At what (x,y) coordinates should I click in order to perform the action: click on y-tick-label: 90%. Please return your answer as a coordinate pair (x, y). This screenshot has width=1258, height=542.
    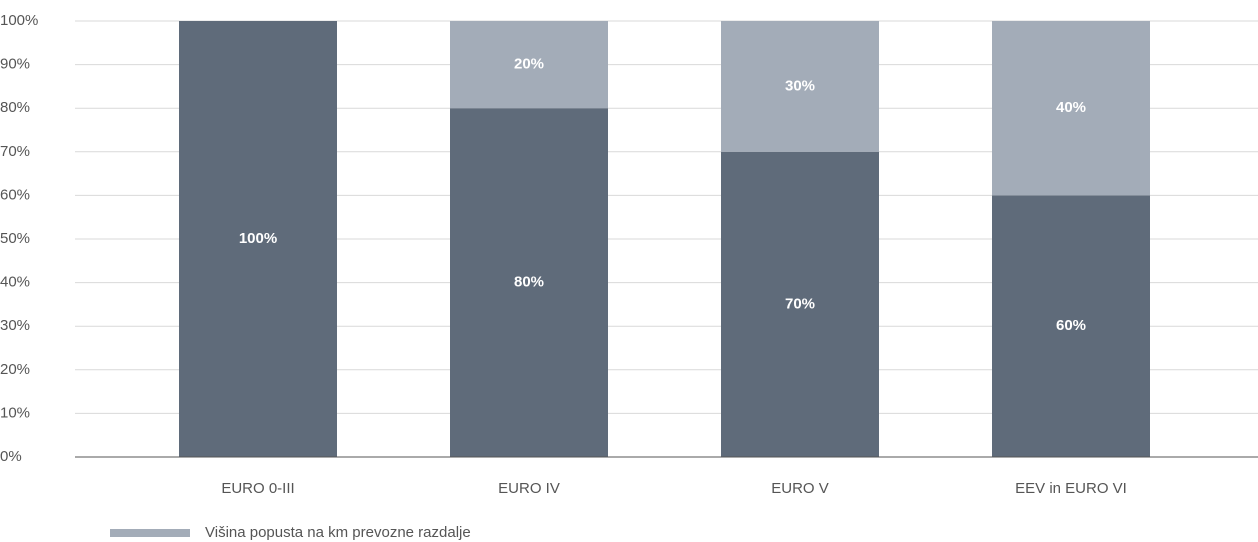
    Looking at the image, I should click on (15, 64).